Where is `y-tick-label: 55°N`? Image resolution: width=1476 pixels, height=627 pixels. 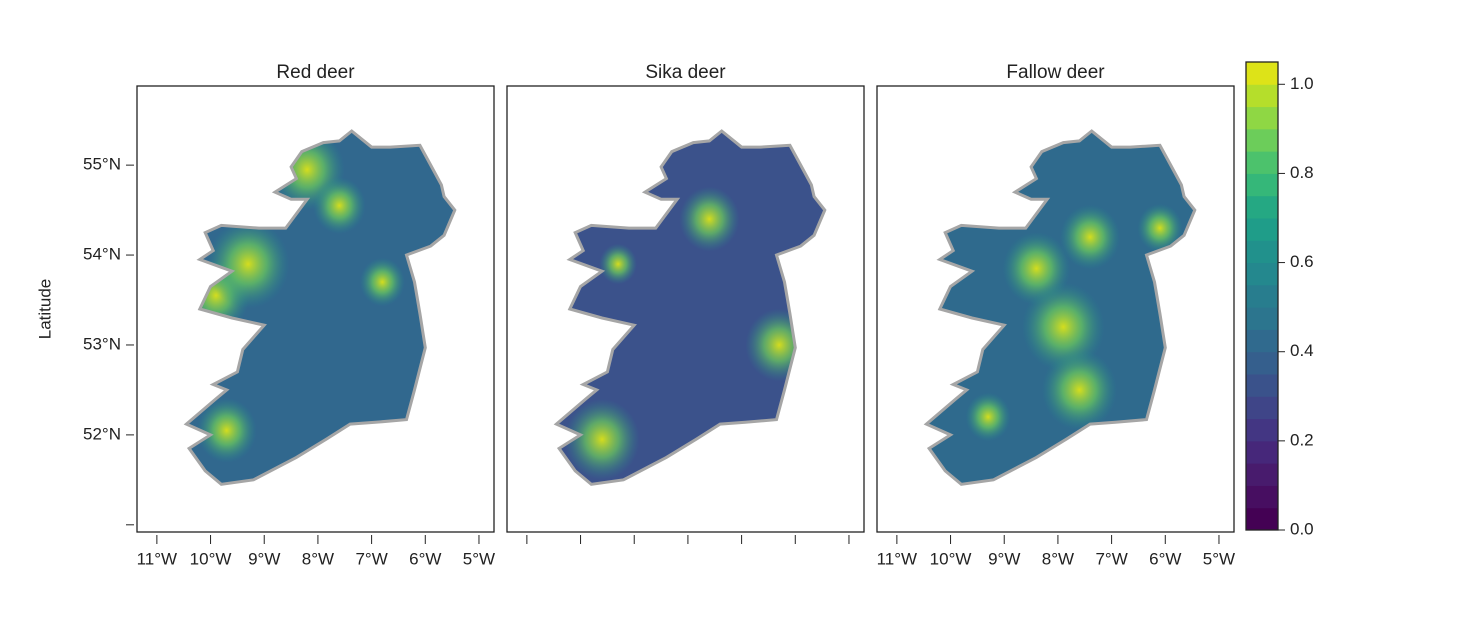
y-tick-label: 55°N is located at coordinates (102, 164).